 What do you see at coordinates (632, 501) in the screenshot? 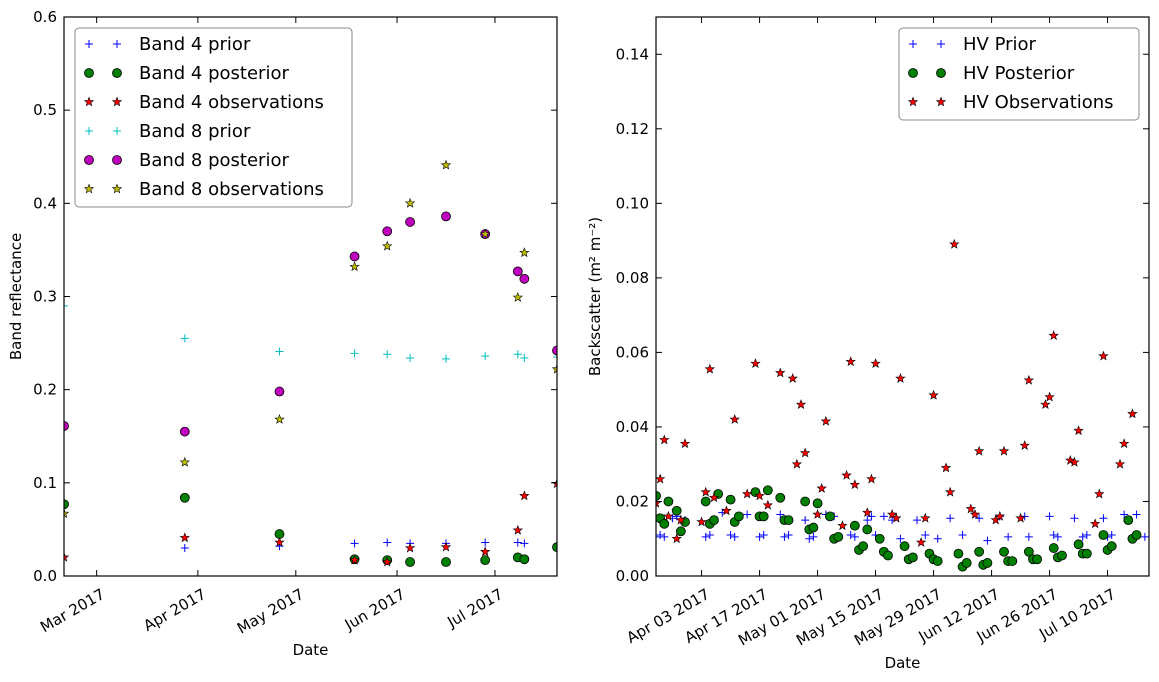
I see `y-tick-label: 0.02` at bounding box center [632, 501].